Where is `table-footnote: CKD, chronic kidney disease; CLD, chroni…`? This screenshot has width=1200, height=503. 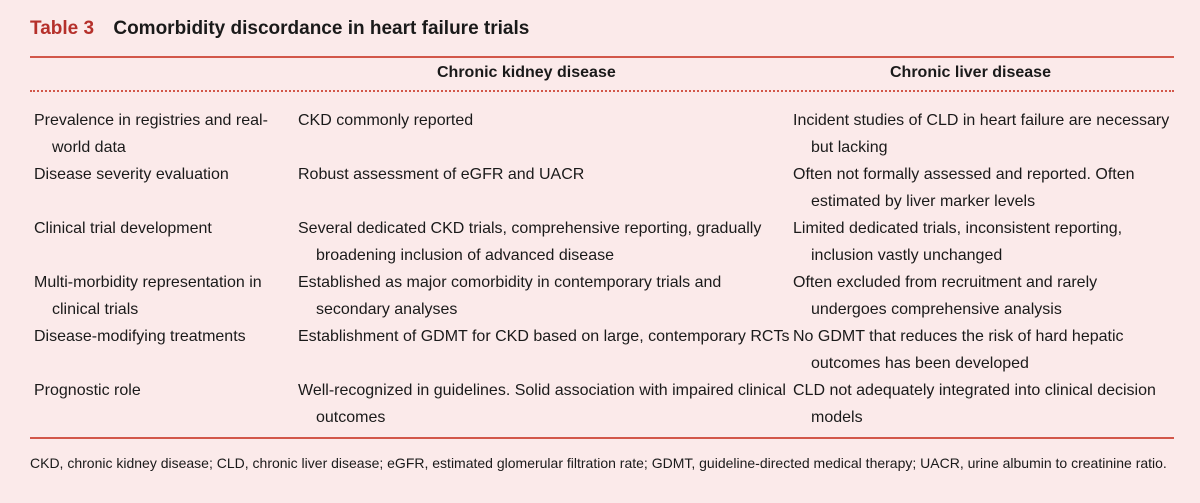 table-footnote: CKD, chronic kidney disease; CLD, chroni… is located at coordinates (598, 463).